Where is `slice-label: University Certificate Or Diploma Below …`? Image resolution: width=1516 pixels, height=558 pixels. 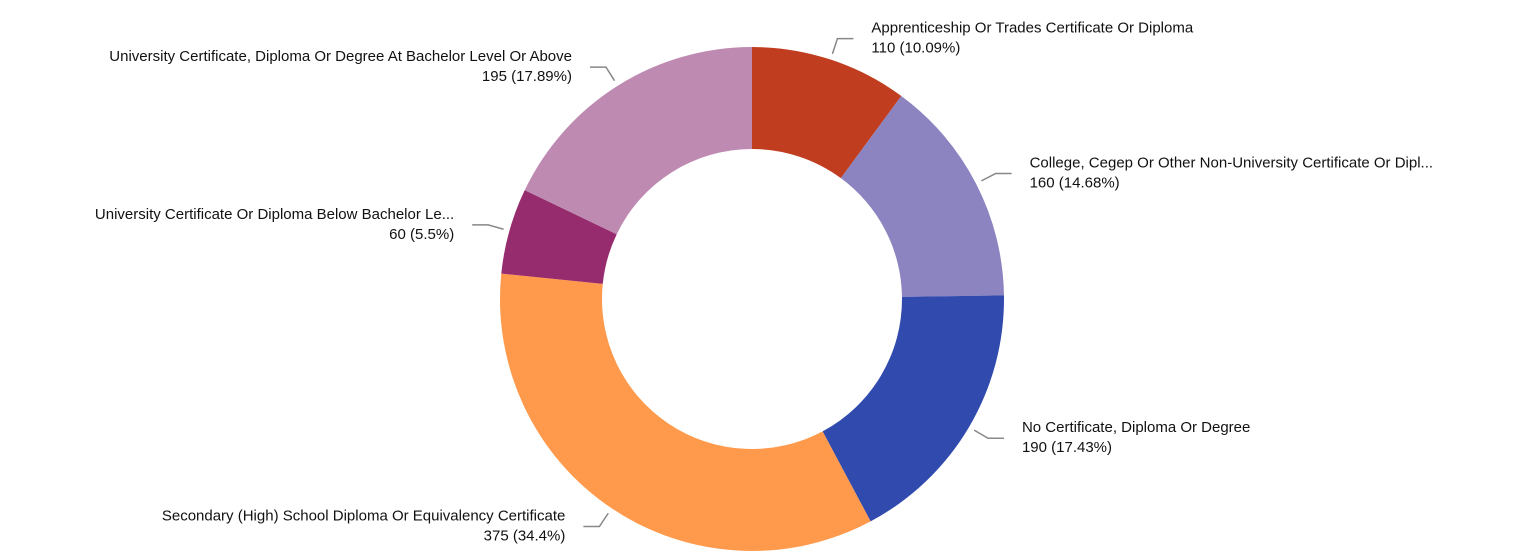
slice-label: University Certificate Or Diploma Below … is located at coordinates (274, 214).